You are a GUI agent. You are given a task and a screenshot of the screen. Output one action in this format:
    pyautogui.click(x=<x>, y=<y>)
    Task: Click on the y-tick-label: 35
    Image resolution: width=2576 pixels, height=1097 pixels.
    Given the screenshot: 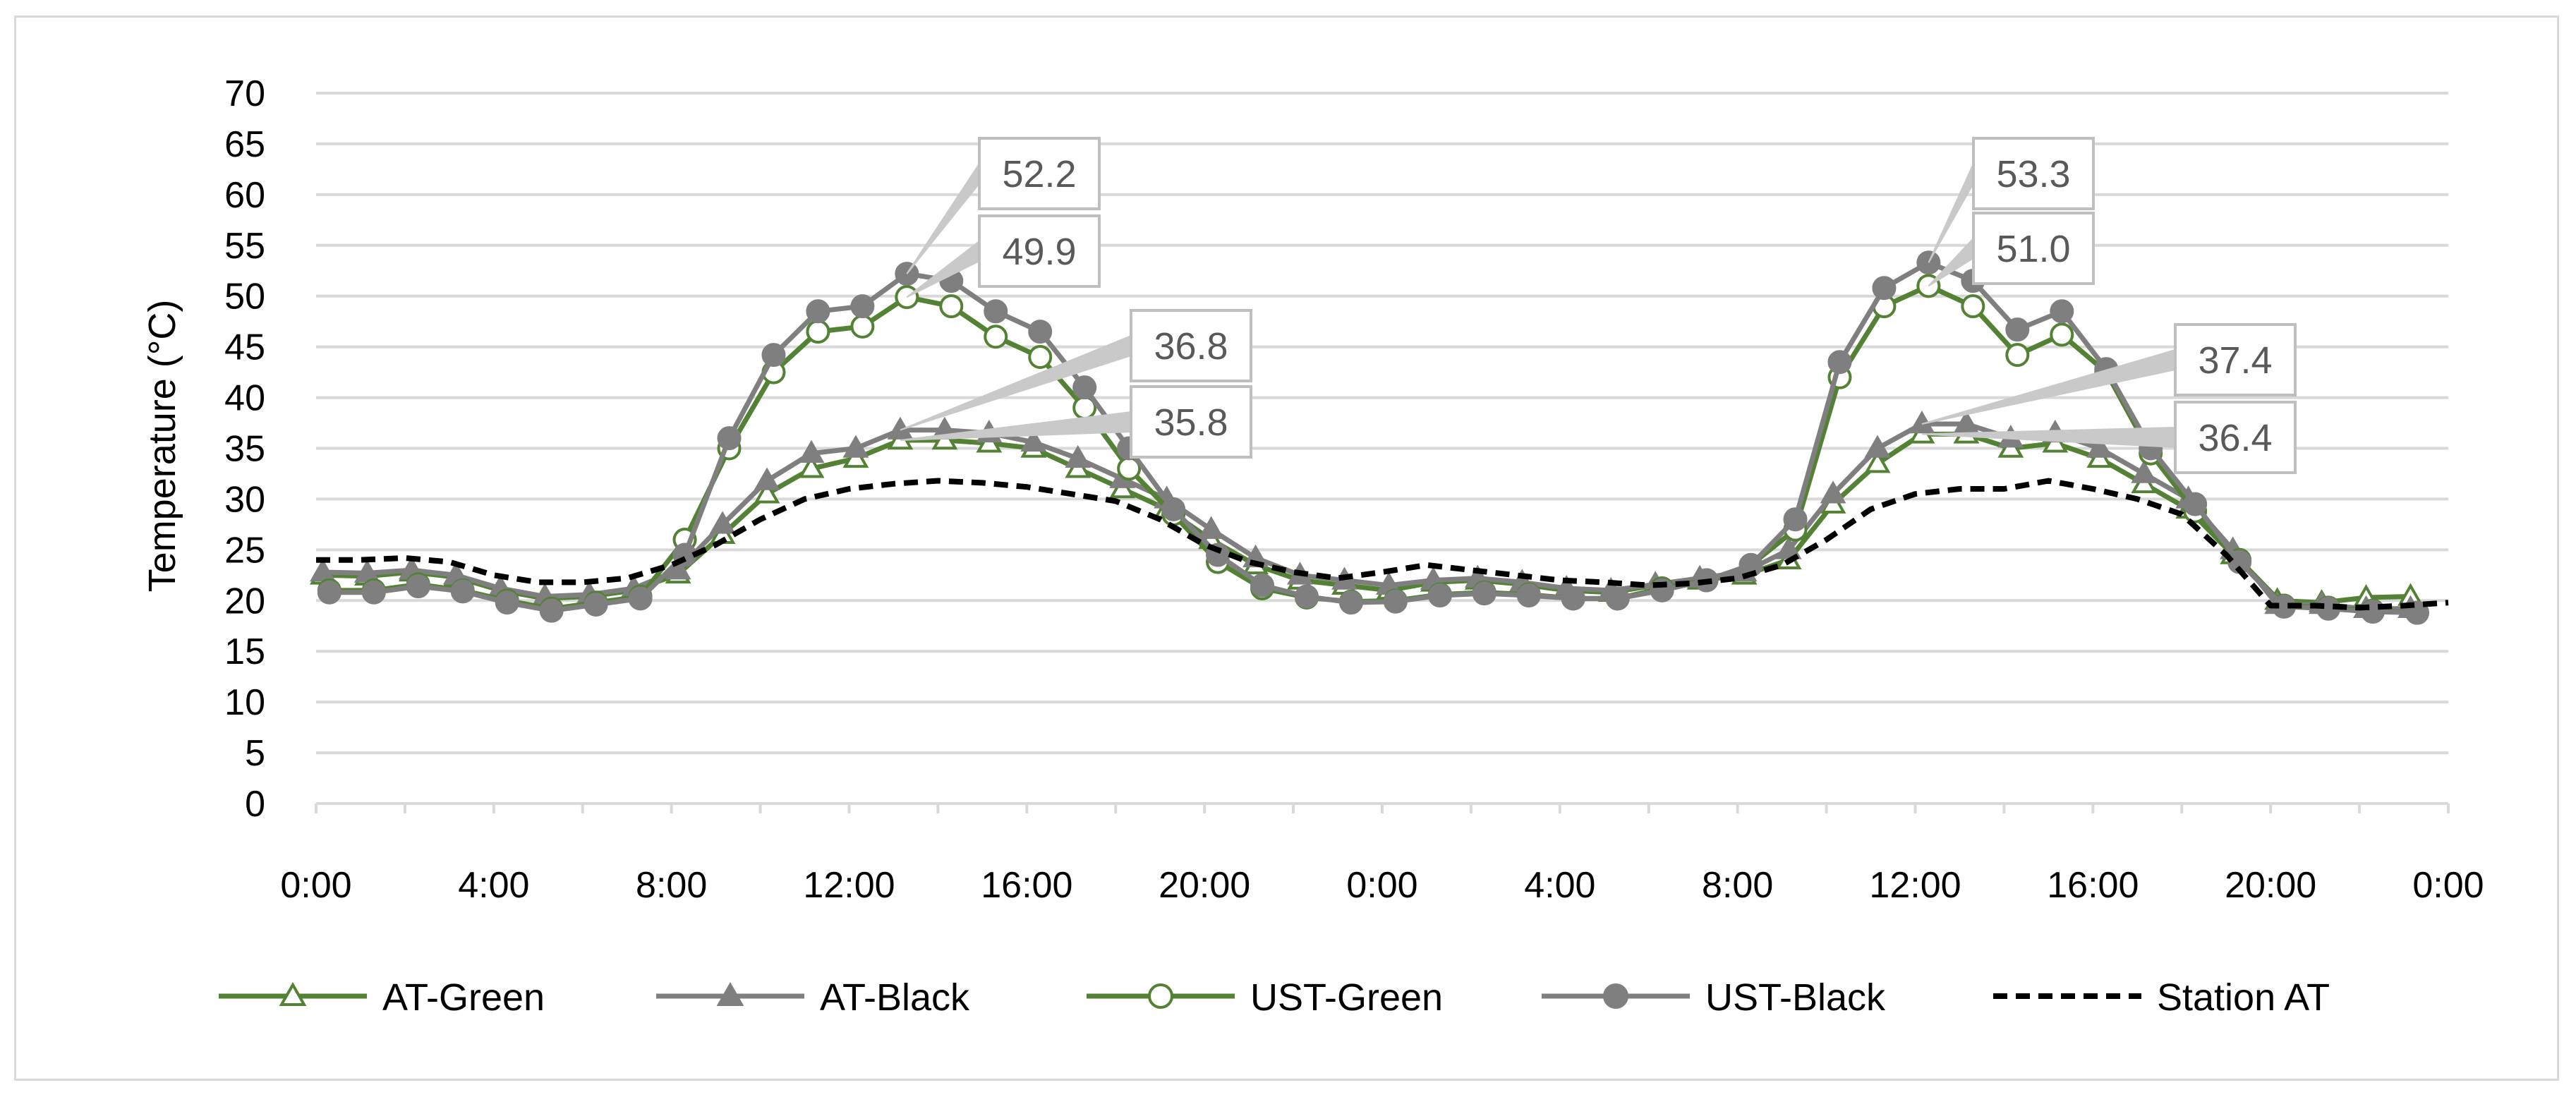 What is the action you would take?
    pyautogui.click(x=244, y=449)
    